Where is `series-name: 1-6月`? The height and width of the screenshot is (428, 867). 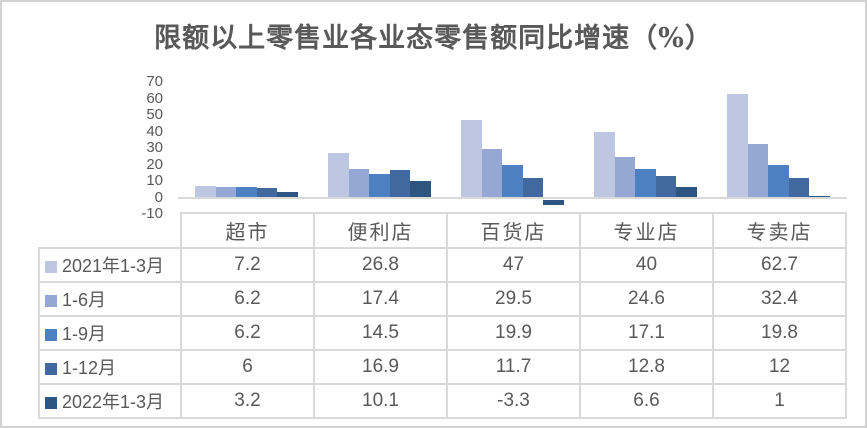
series-name: 1-6月 is located at coordinates (84, 300).